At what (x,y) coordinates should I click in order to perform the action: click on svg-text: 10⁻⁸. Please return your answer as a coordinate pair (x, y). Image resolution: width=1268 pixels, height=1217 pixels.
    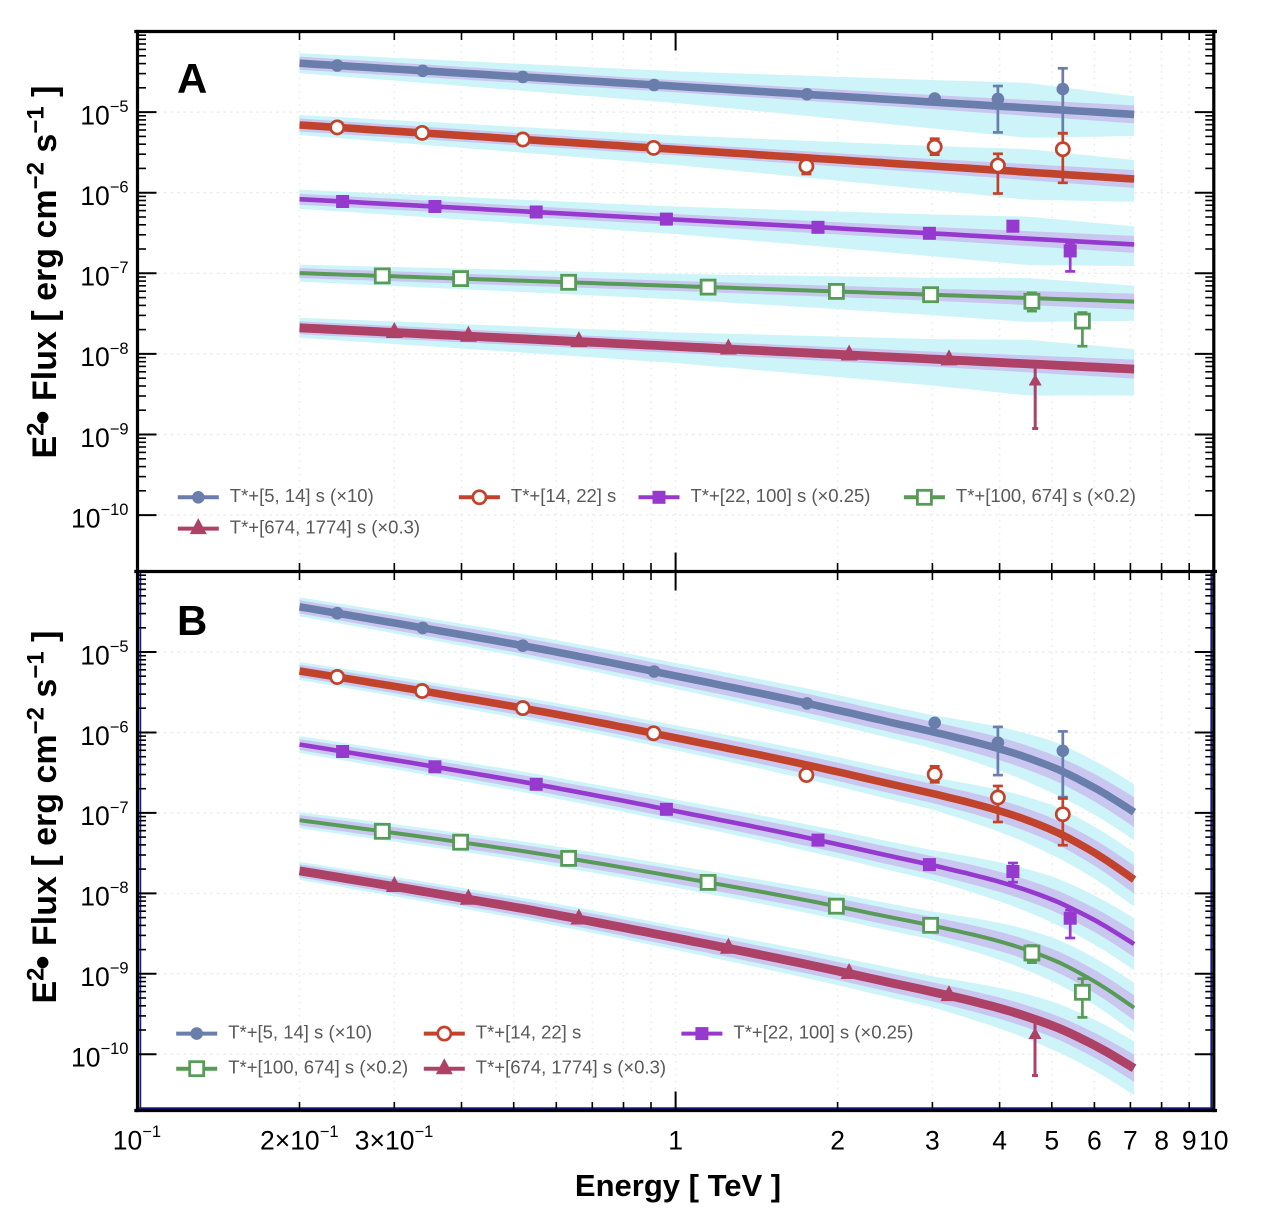
    Looking at the image, I should click on (104, 356).